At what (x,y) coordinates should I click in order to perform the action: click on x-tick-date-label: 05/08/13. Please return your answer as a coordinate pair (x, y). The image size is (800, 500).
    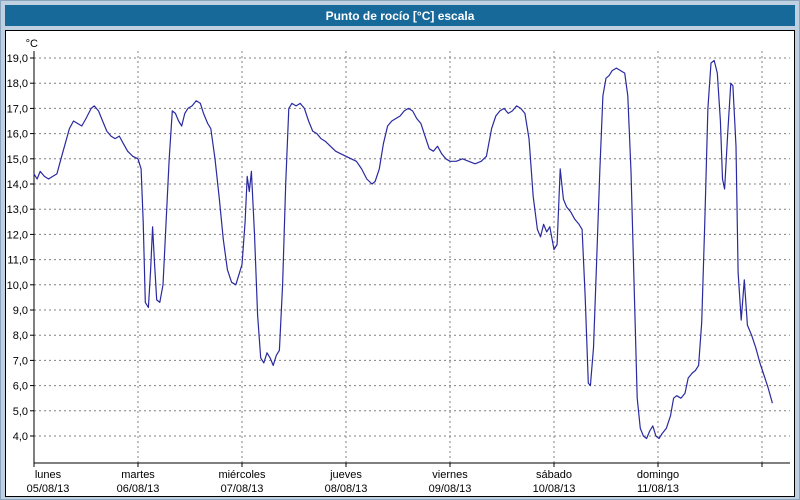
    Looking at the image, I should click on (48, 489).